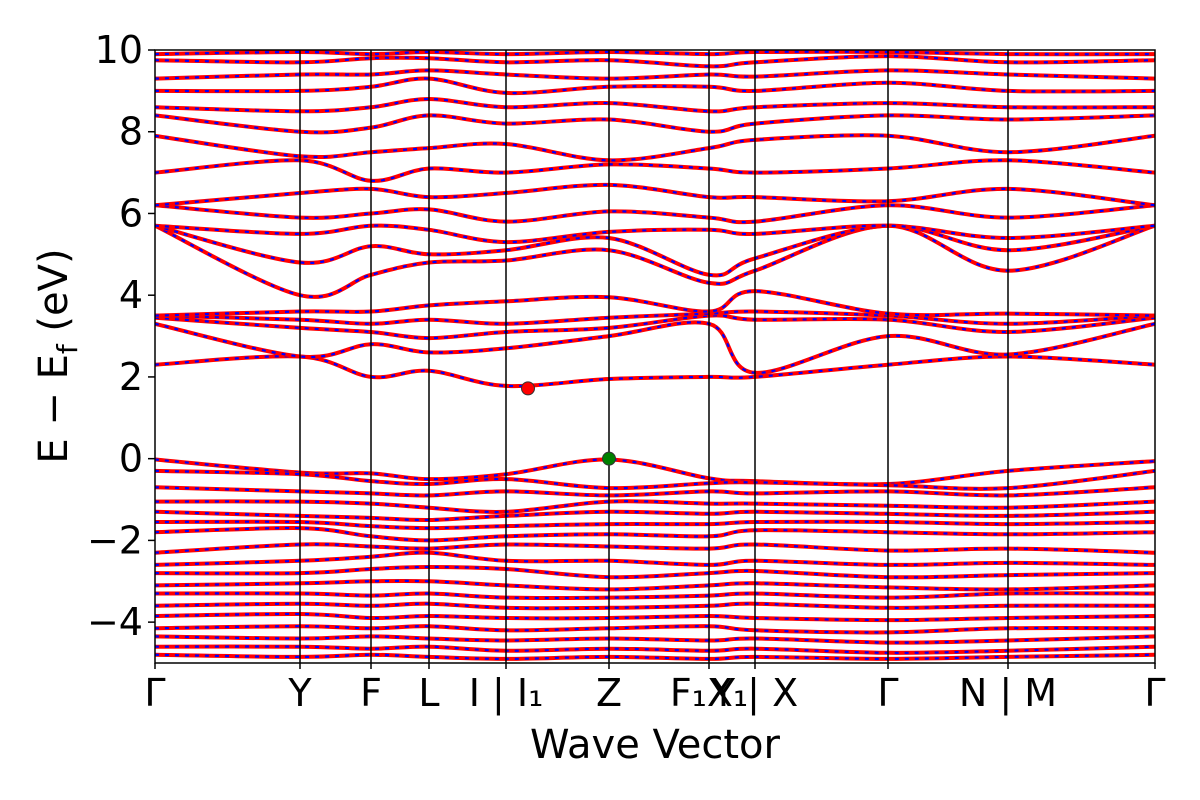  What do you see at coordinates (67, 348) in the screenshot?
I see `y-axis-label-subscript: f` at bounding box center [67, 348].